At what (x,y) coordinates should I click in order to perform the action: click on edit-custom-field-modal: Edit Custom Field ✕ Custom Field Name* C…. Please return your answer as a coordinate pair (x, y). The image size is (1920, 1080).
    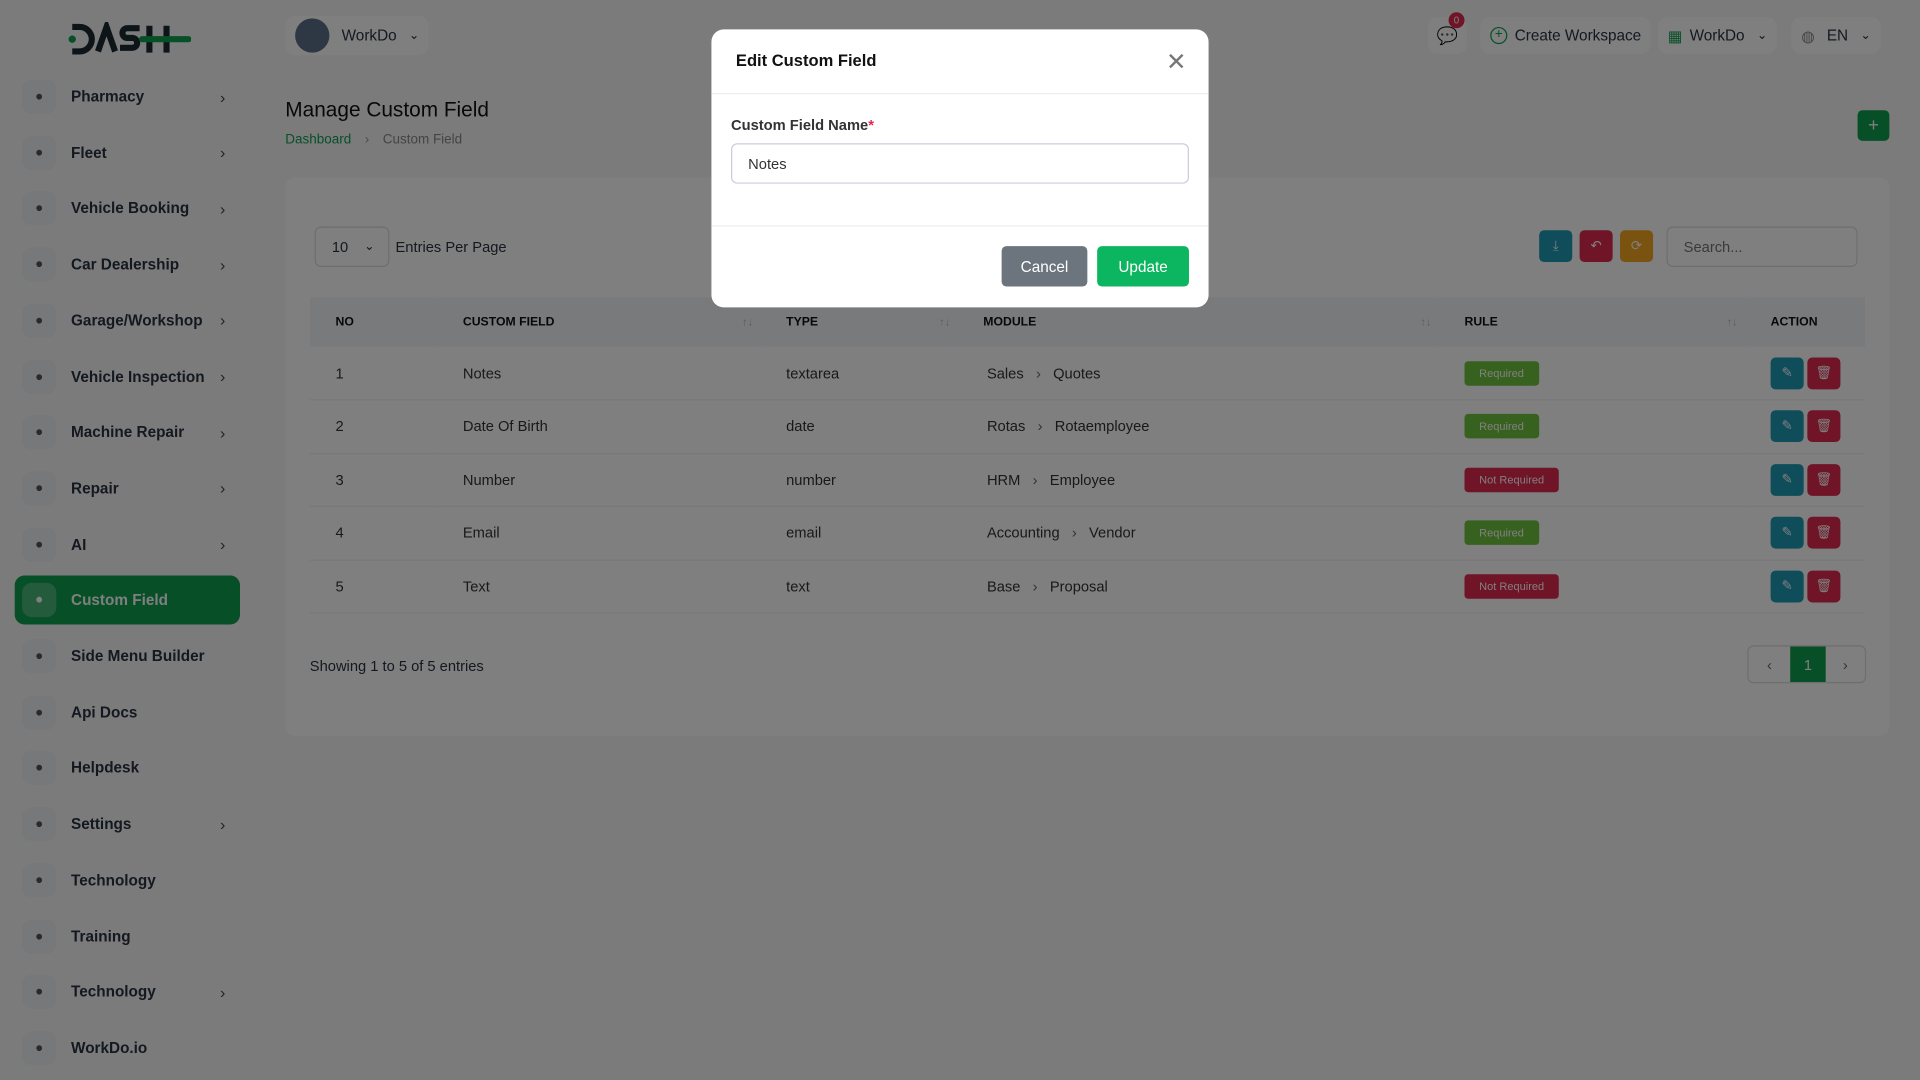
    Looking at the image, I should click on (960, 168).